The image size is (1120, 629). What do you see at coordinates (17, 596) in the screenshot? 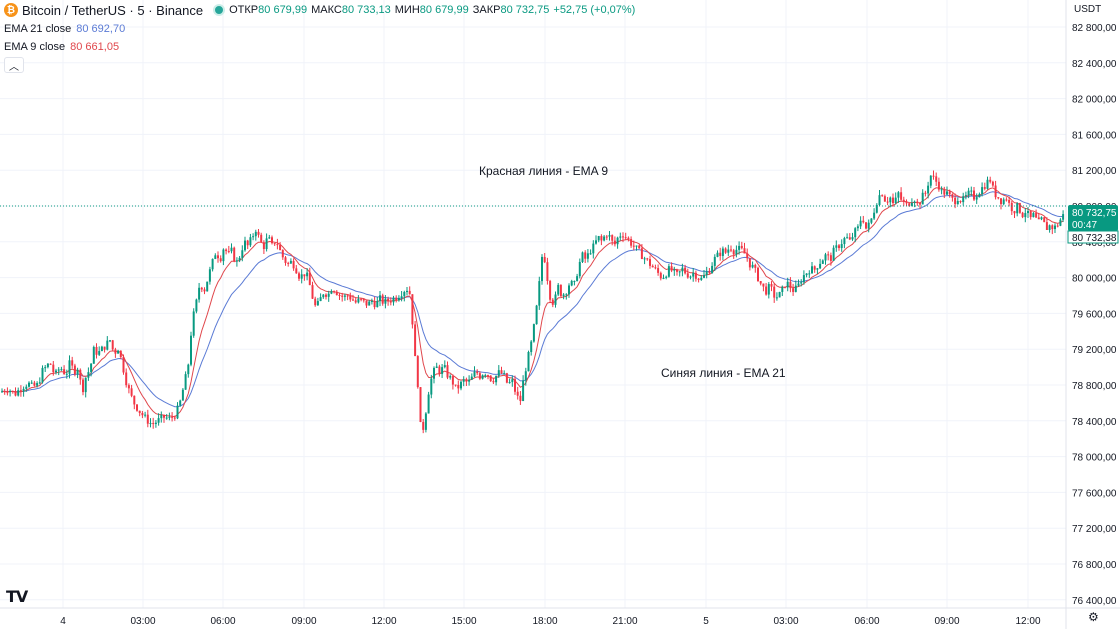
I see `tradingview-logo: TV` at bounding box center [17, 596].